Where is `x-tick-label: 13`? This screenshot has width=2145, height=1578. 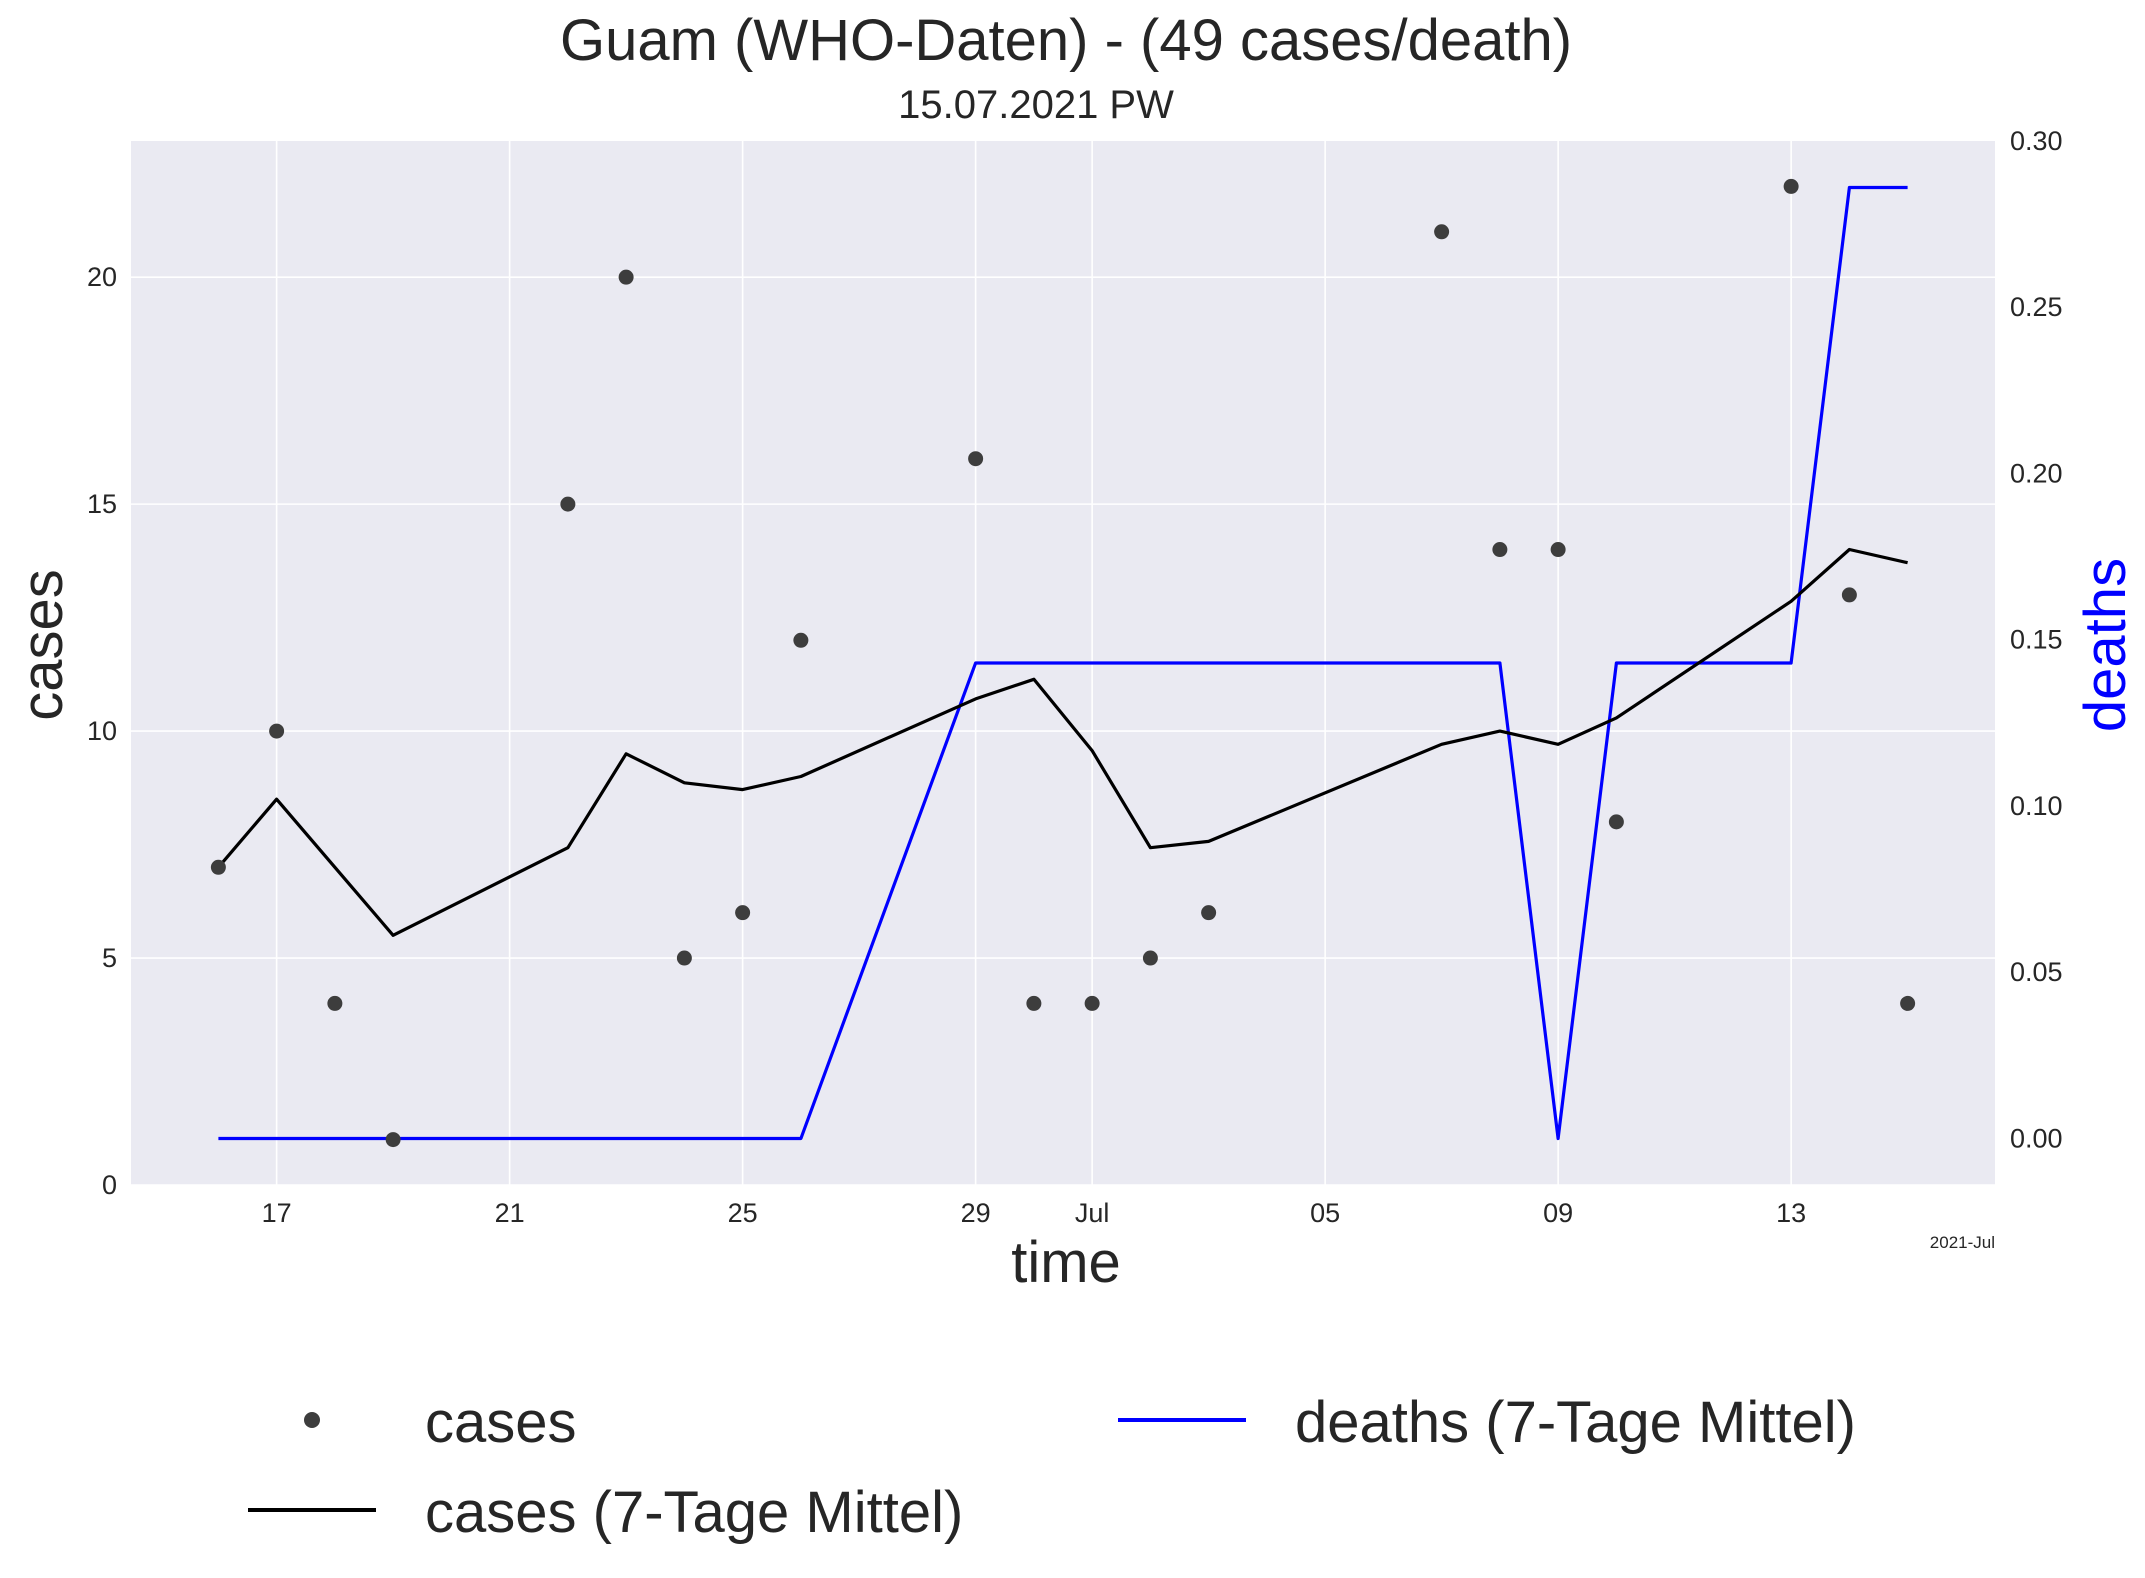 x-tick-label: 13 is located at coordinates (1791, 1213).